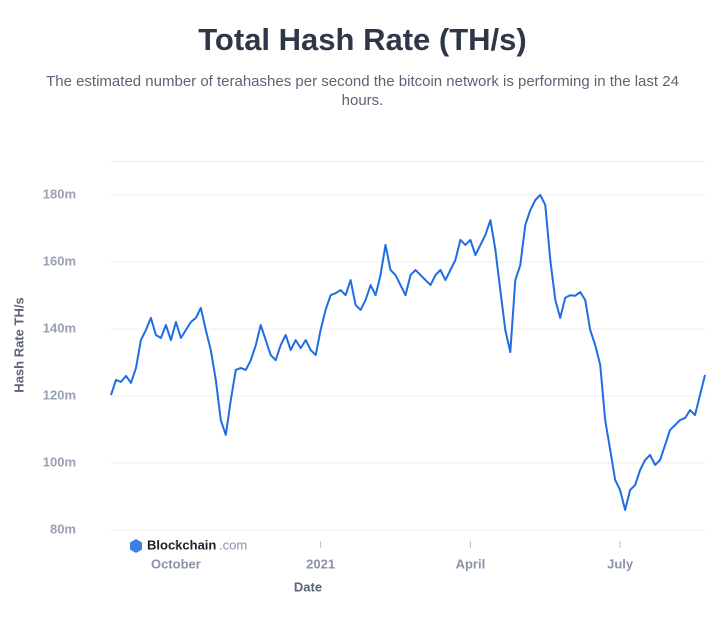 The width and height of the screenshot is (725, 642). Describe the element at coordinates (18, 344) in the screenshot. I see `y-axis-label: Hash Rate TH/s` at that location.